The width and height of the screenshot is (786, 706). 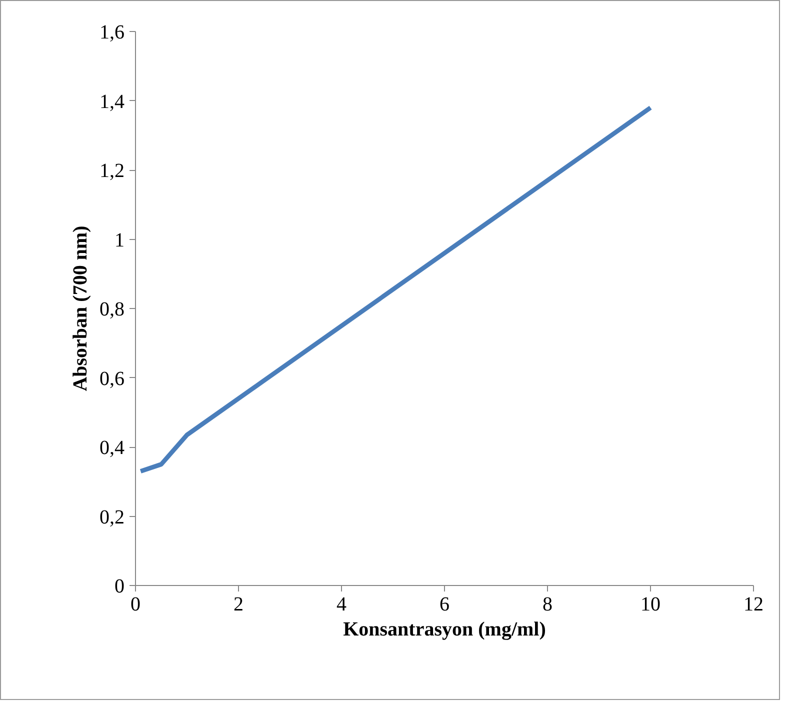 I want to click on x-tick-label: 6, so click(x=445, y=605).